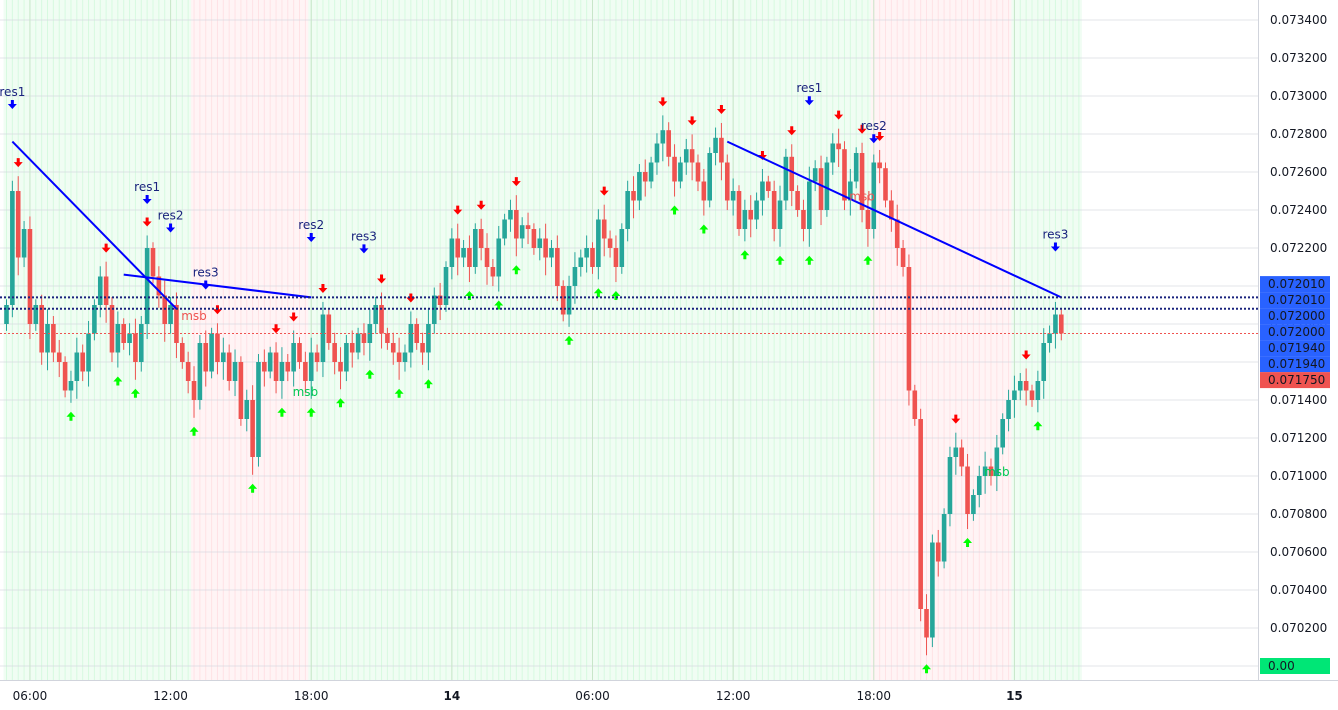  What do you see at coordinates (94, 225) in the screenshot?
I see `trend-line` at bounding box center [94, 225].